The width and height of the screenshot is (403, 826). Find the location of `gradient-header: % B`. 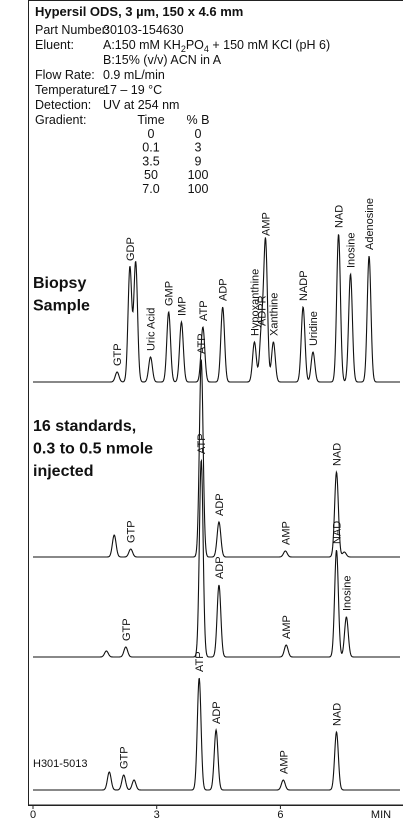

gradient-header: % B is located at coordinates (198, 120).